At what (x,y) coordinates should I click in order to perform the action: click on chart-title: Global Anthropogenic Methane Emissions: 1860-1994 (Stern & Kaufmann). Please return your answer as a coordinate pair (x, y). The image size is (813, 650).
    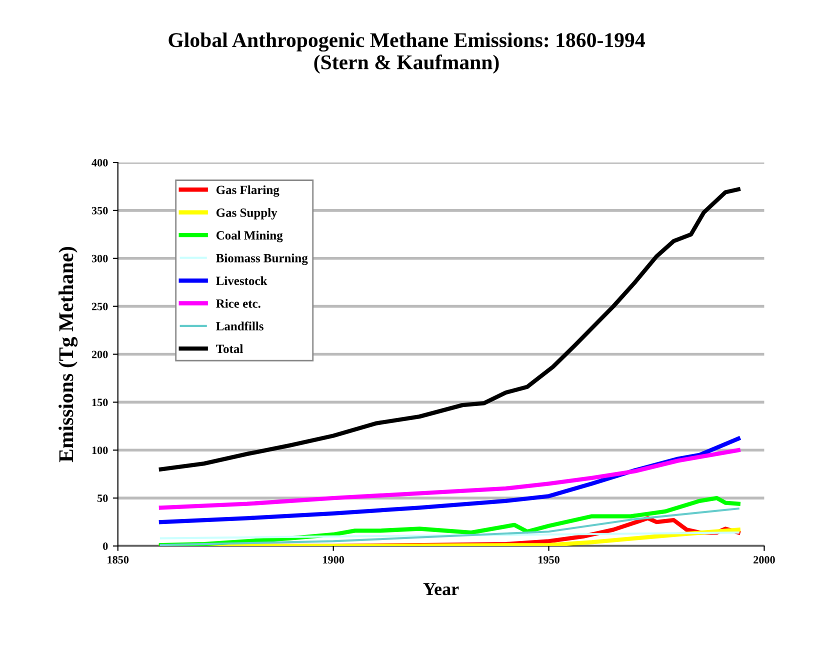
    Looking at the image, I should click on (406, 53).